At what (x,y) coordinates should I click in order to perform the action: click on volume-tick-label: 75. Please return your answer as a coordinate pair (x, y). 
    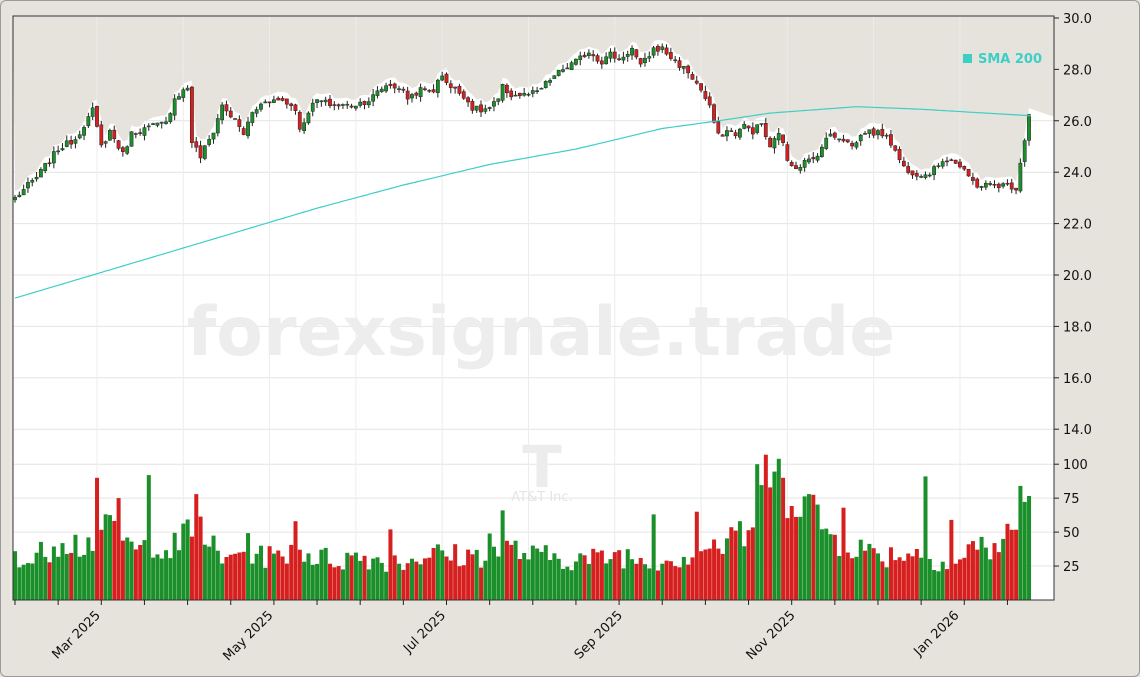
    Looking at the image, I should click on (1071, 499).